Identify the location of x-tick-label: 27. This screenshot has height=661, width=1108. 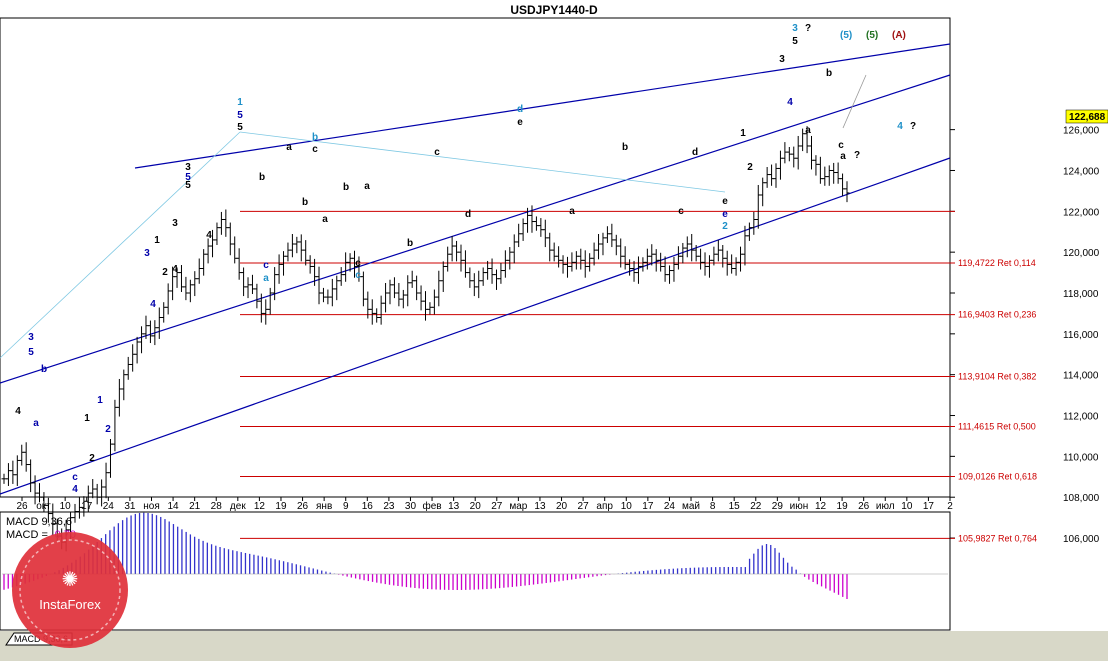
(584, 506).